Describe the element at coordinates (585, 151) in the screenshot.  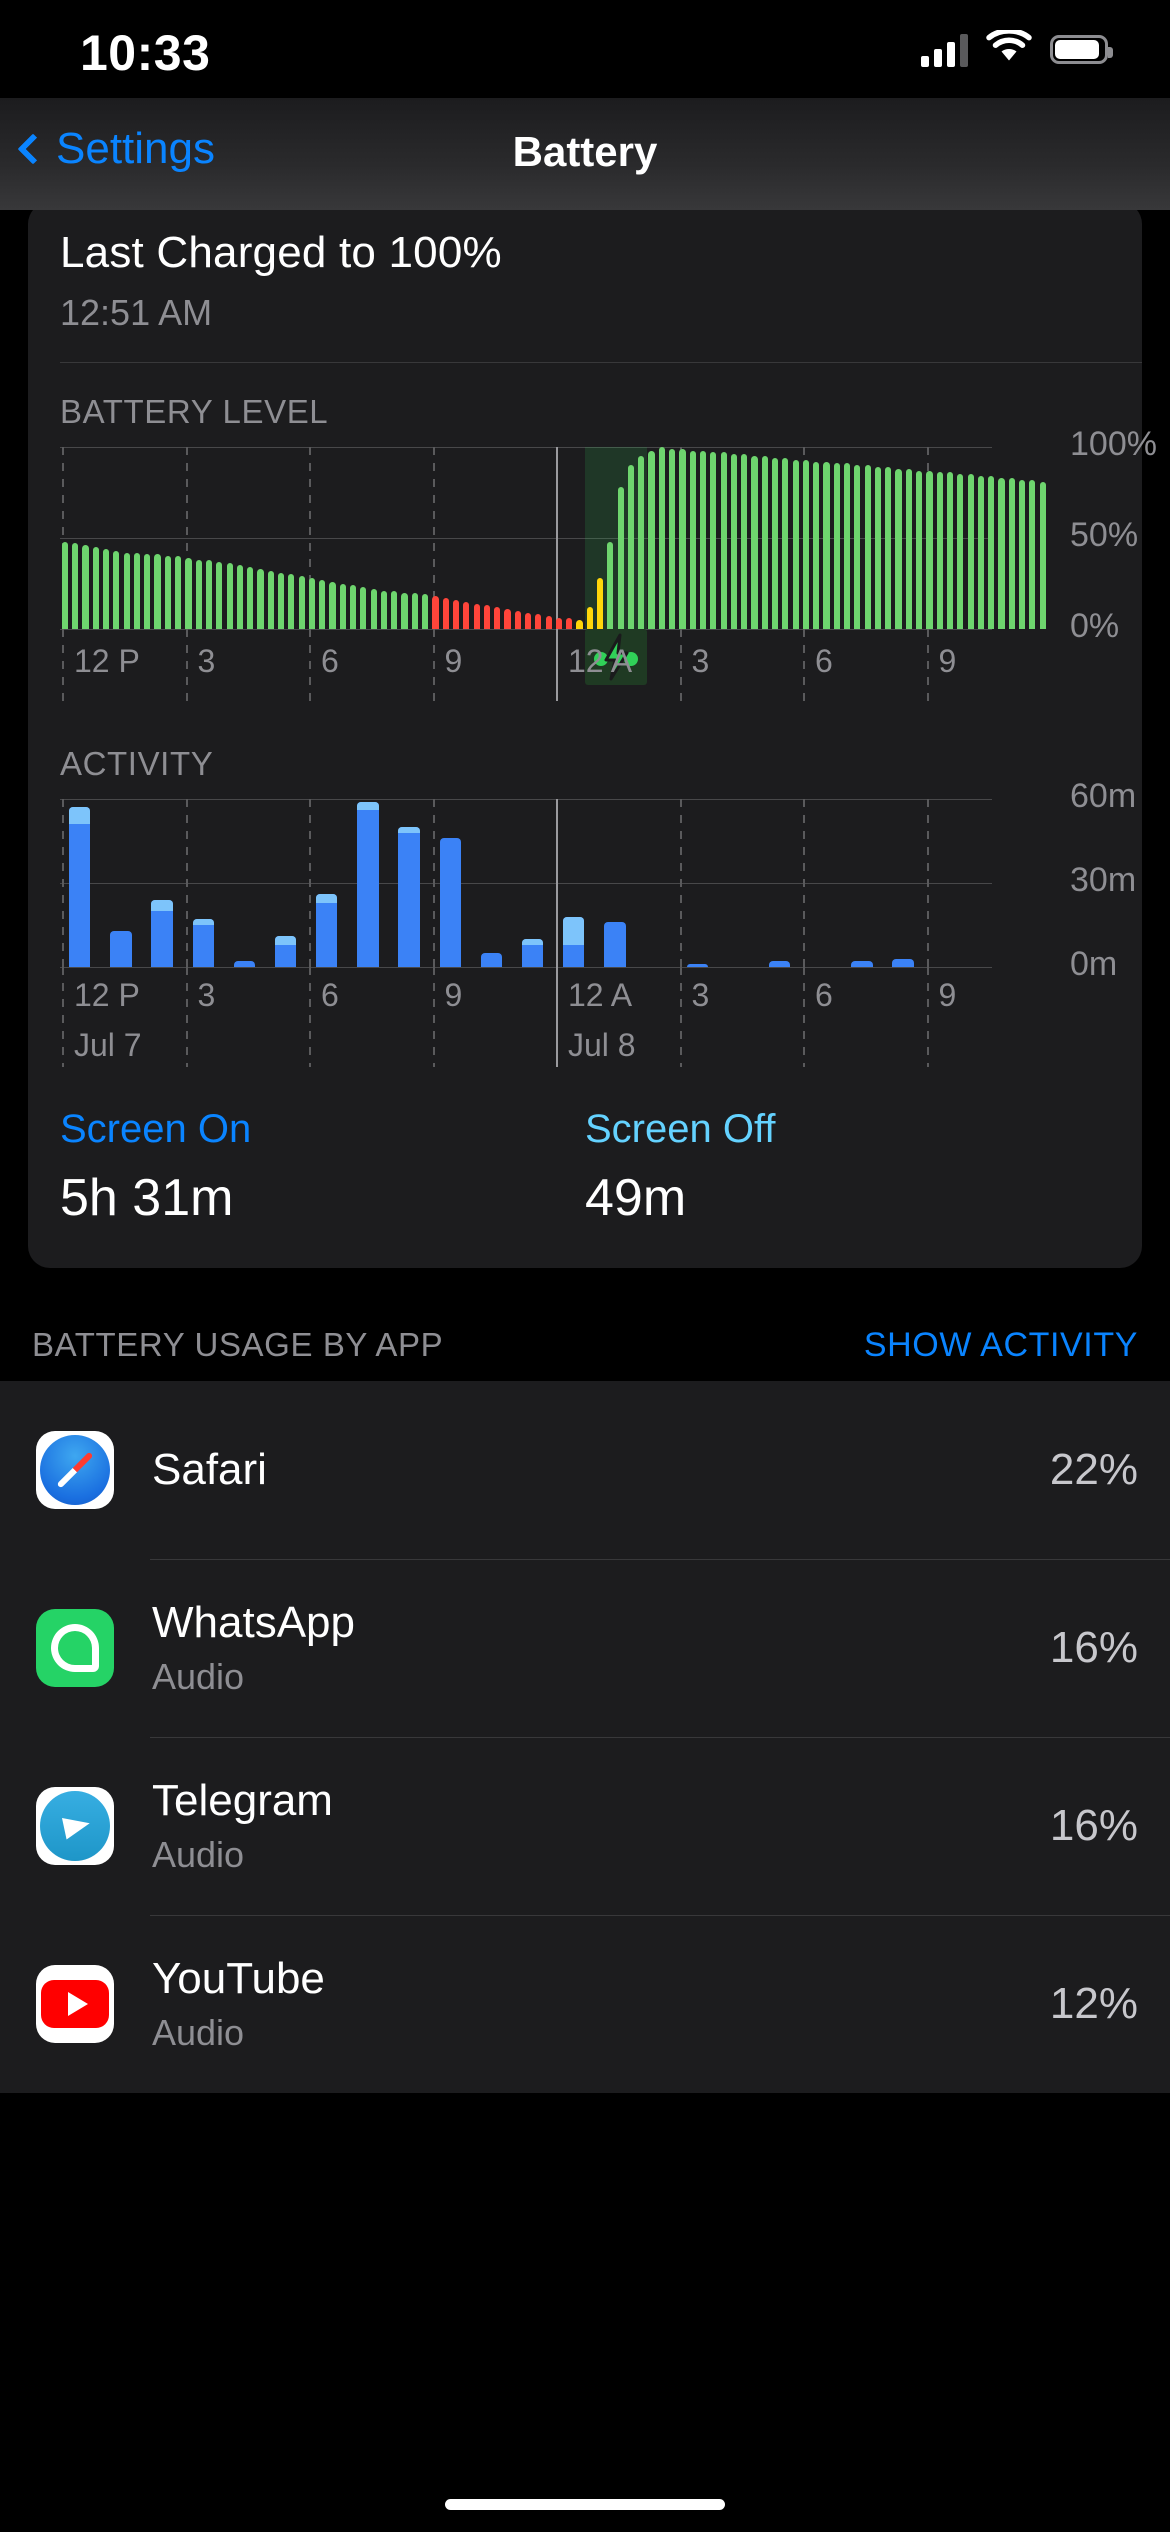
I see `page-title: Battery` at that location.